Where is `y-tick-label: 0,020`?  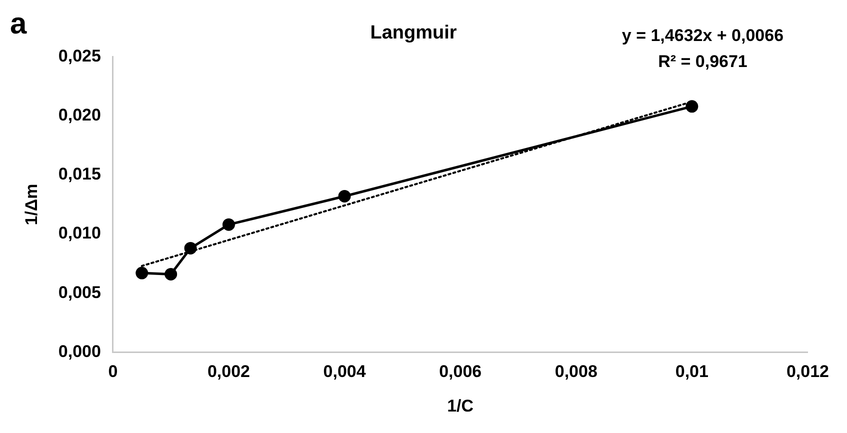 y-tick-label: 0,020 is located at coordinates (79, 115).